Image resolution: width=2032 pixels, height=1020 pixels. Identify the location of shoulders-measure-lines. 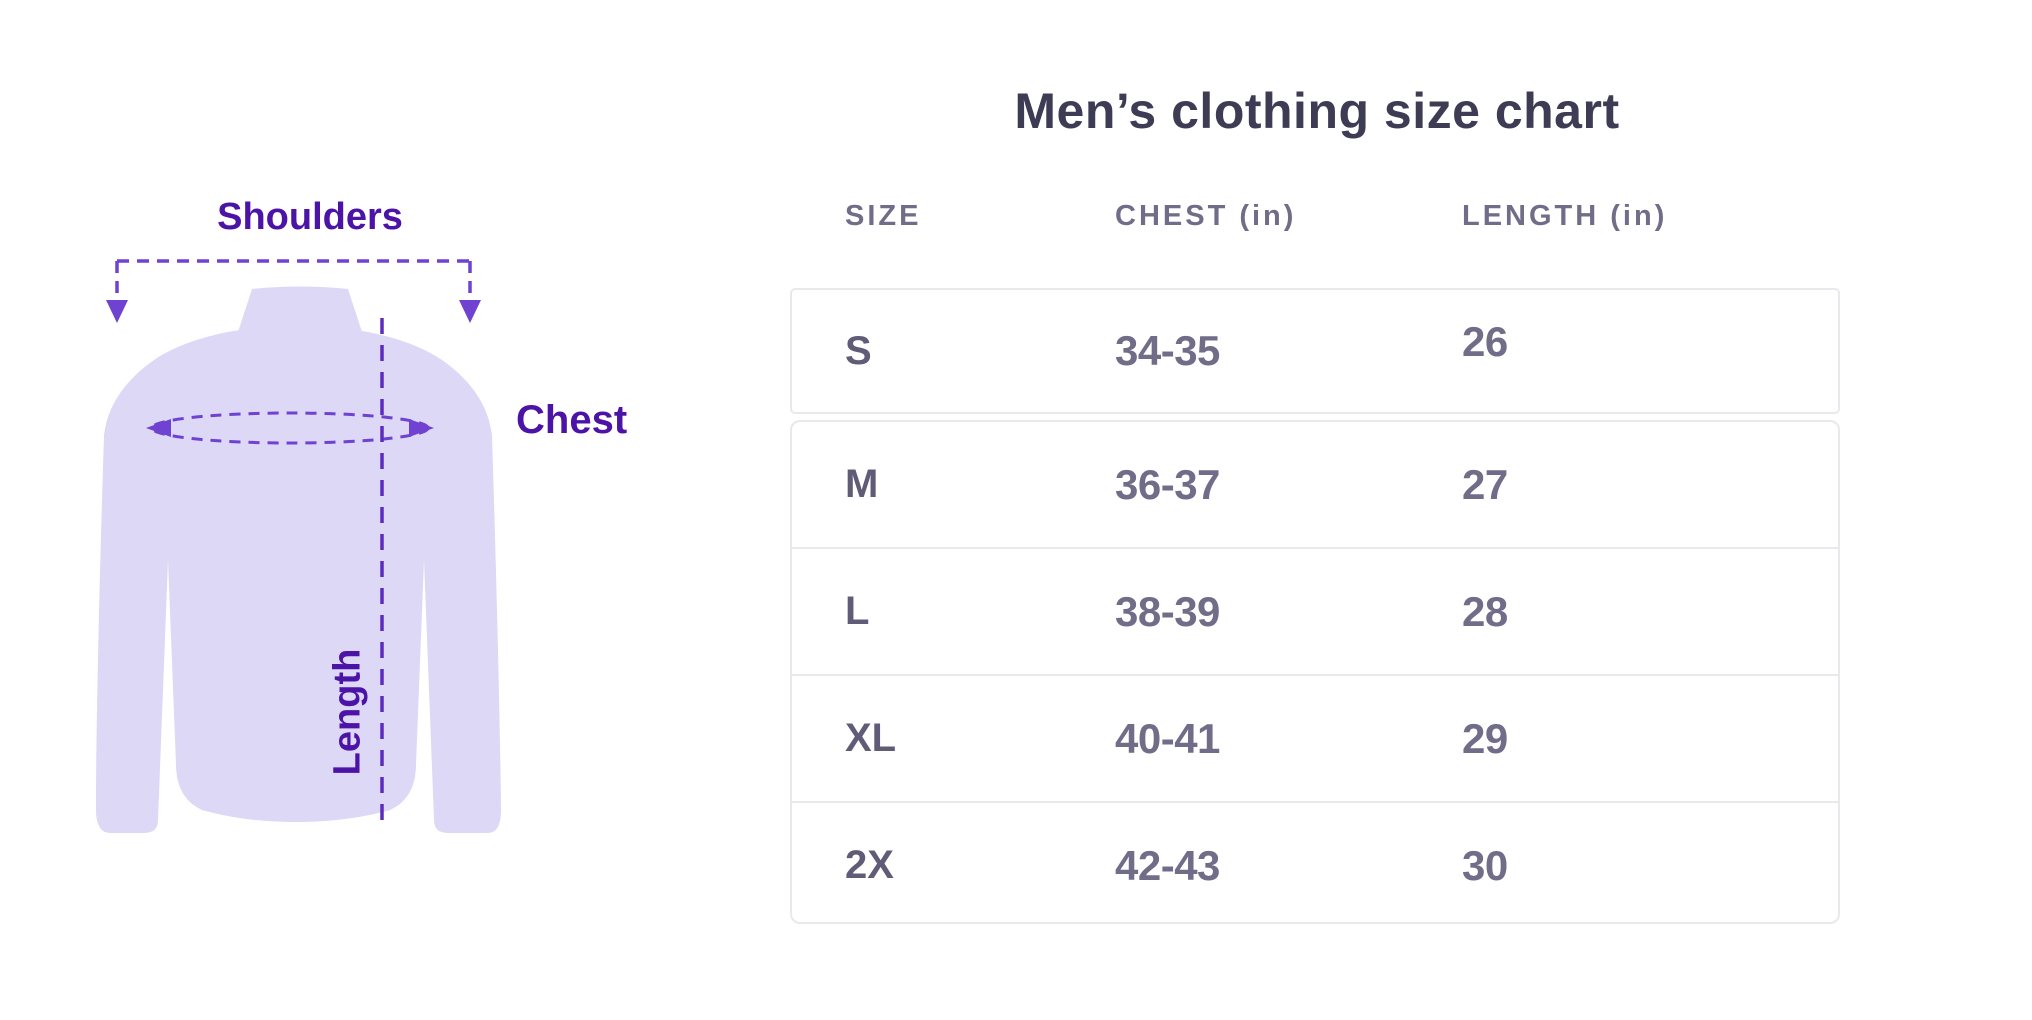
(293, 280).